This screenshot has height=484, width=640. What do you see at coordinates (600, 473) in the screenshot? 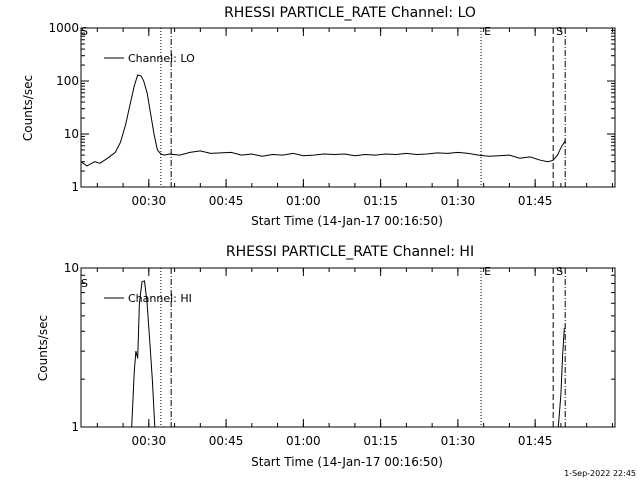
I see `footer-timestamp: 1-Sep-2022 22:45` at bounding box center [600, 473].